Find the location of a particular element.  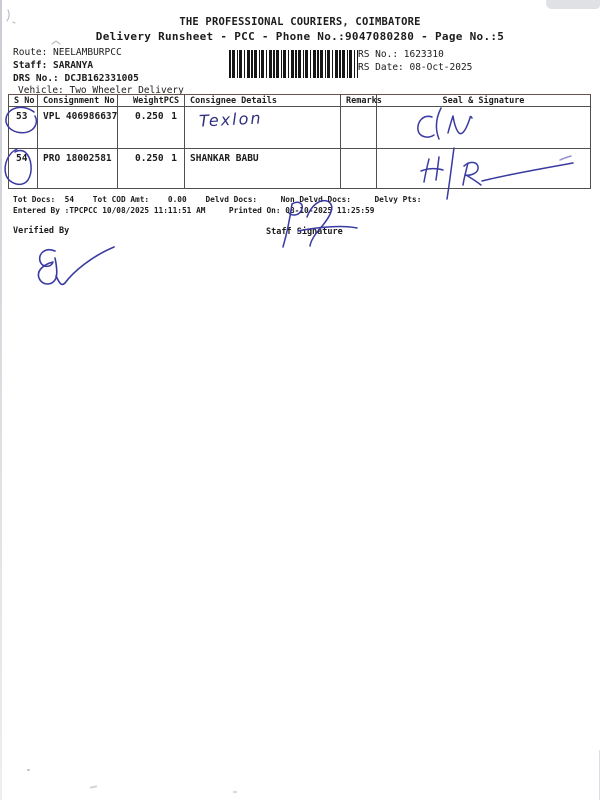

cell-consignment-no: PRO 18002581 is located at coordinates (77, 168).